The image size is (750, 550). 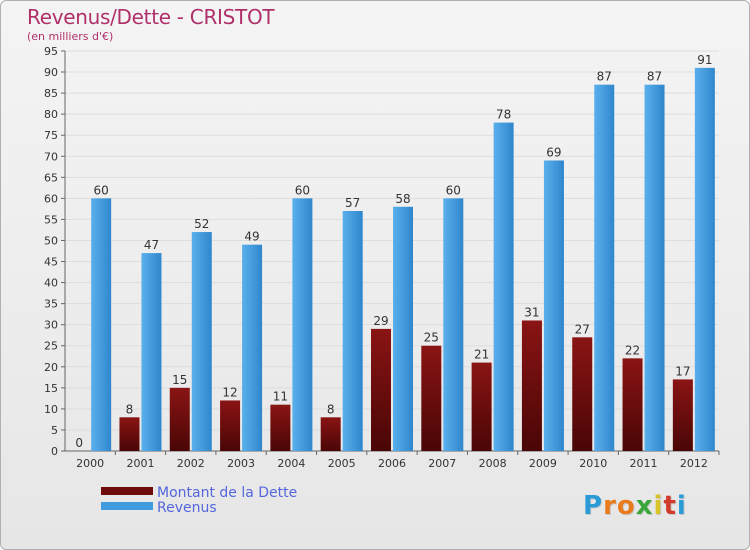 I want to click on data-label-revenus: 57, so click(x=352, y=203).